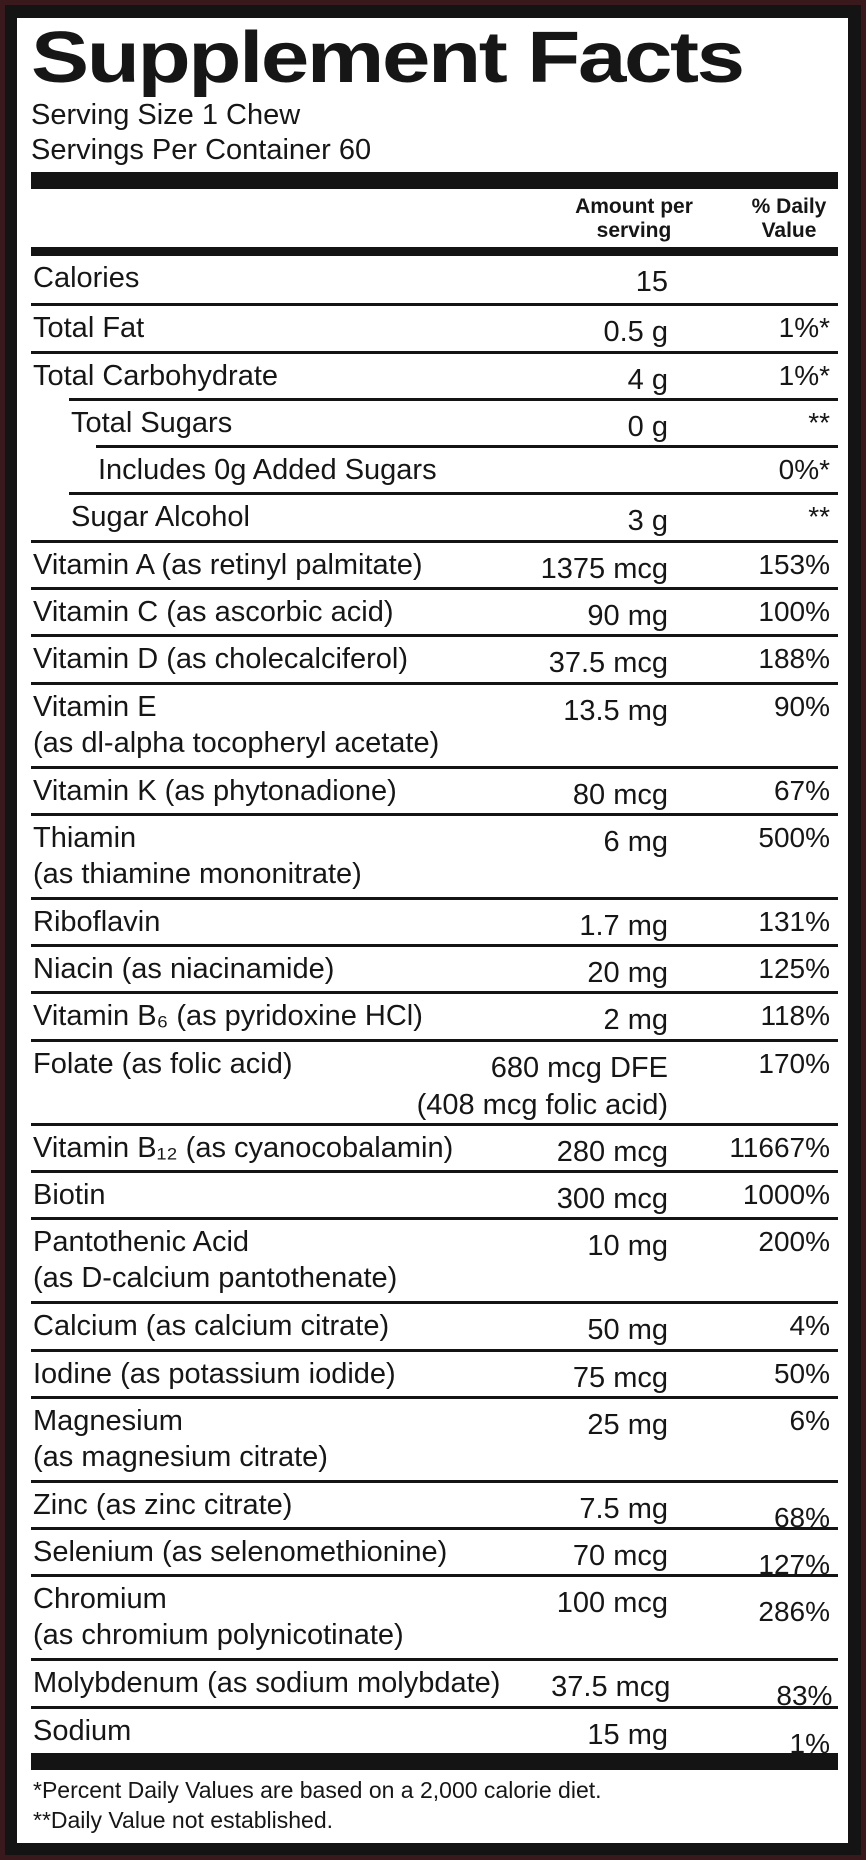  What do you see at coordinates (579, 1067) in the screenshot?
I see `nutrient-amount-line1: 680 mcg DFE` at bounding box center [579, 1067].